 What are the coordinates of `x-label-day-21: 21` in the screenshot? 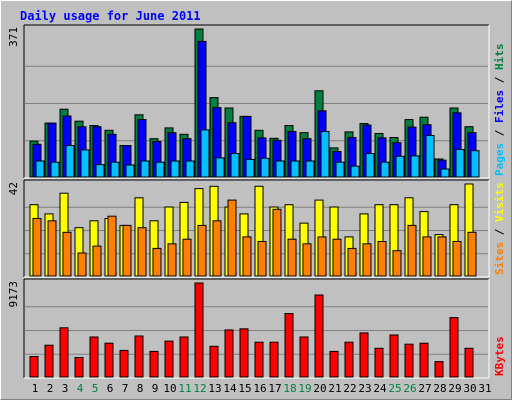 It's located at (334, 388).